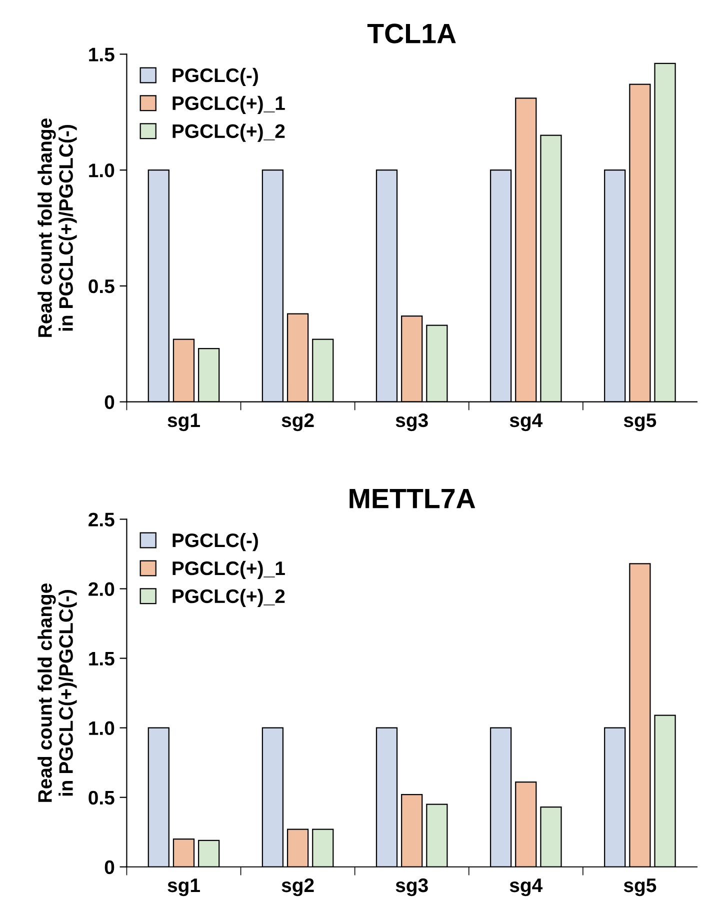 Image resolution: width=704 pixels, height=903 pixels. What do you see at coordinates (411, 34) in the screenshot?
I see `chart-title: TCL1A` at bounding box center [411, 34].